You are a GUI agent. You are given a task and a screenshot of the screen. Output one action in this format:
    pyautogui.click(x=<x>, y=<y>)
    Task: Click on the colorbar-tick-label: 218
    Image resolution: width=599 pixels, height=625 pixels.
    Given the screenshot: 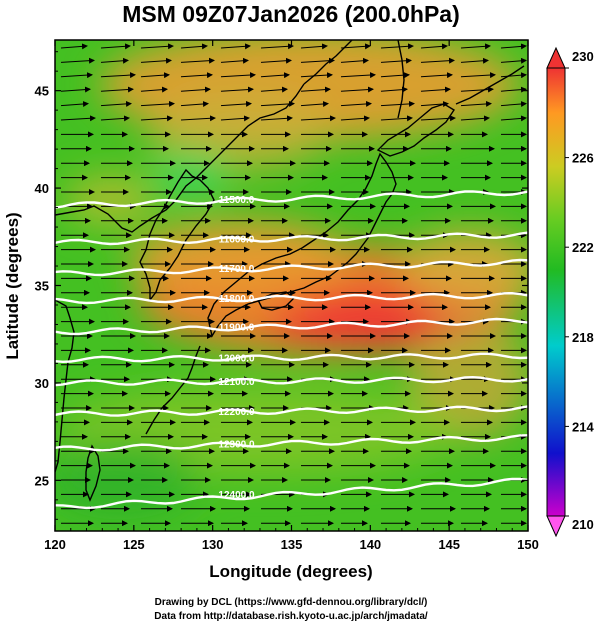 What is the action you would take?
    pyautogui.click(x=583, y=337)
    